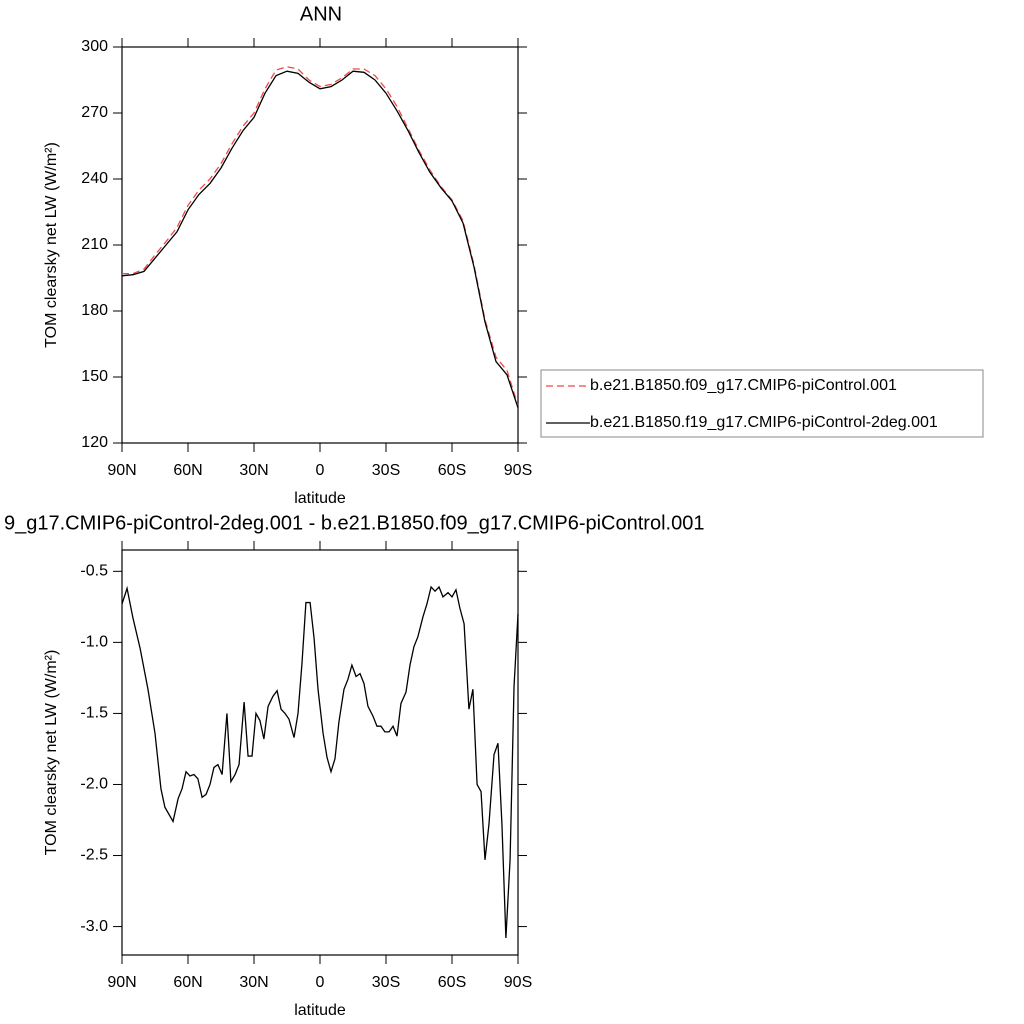 The image size is (1024, 1024). Describe the element at coordinates (94, 244) in the screenshot. I see `y-tick-label: 210` at that location.